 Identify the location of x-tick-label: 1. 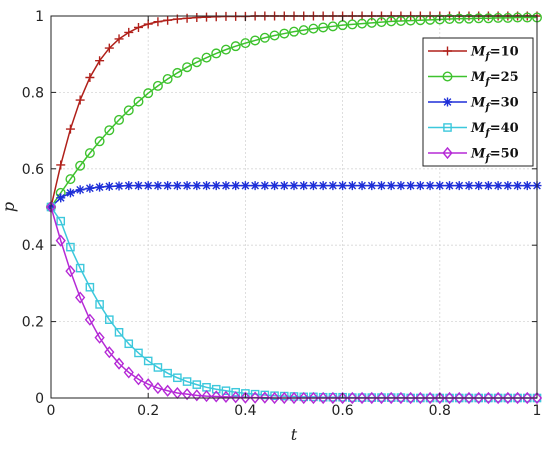
(537, 411).